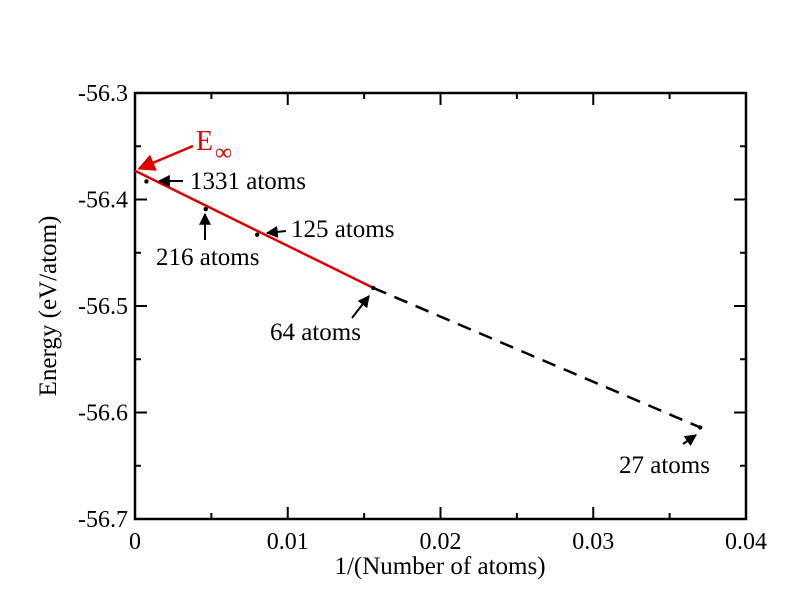 The width and height of the screenshot is (792, 612). What do you see at coordinates (254, 229) in the screenshot?
I see `fit-line` at bounding box center [254, 229].